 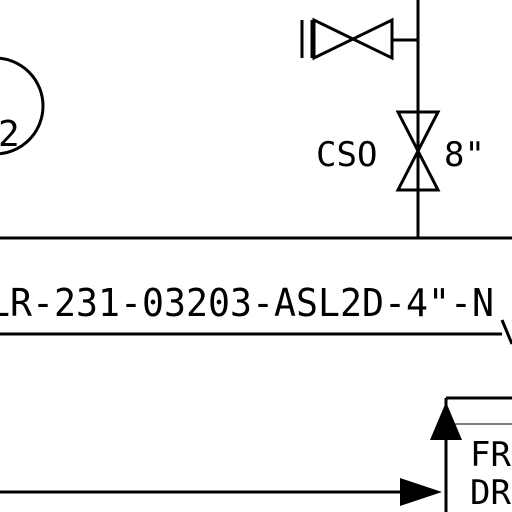 What do you see at coordinates (418, 151) in the screenshot?
I see `gate-valve-vertical` at bounding box center [418, 151].